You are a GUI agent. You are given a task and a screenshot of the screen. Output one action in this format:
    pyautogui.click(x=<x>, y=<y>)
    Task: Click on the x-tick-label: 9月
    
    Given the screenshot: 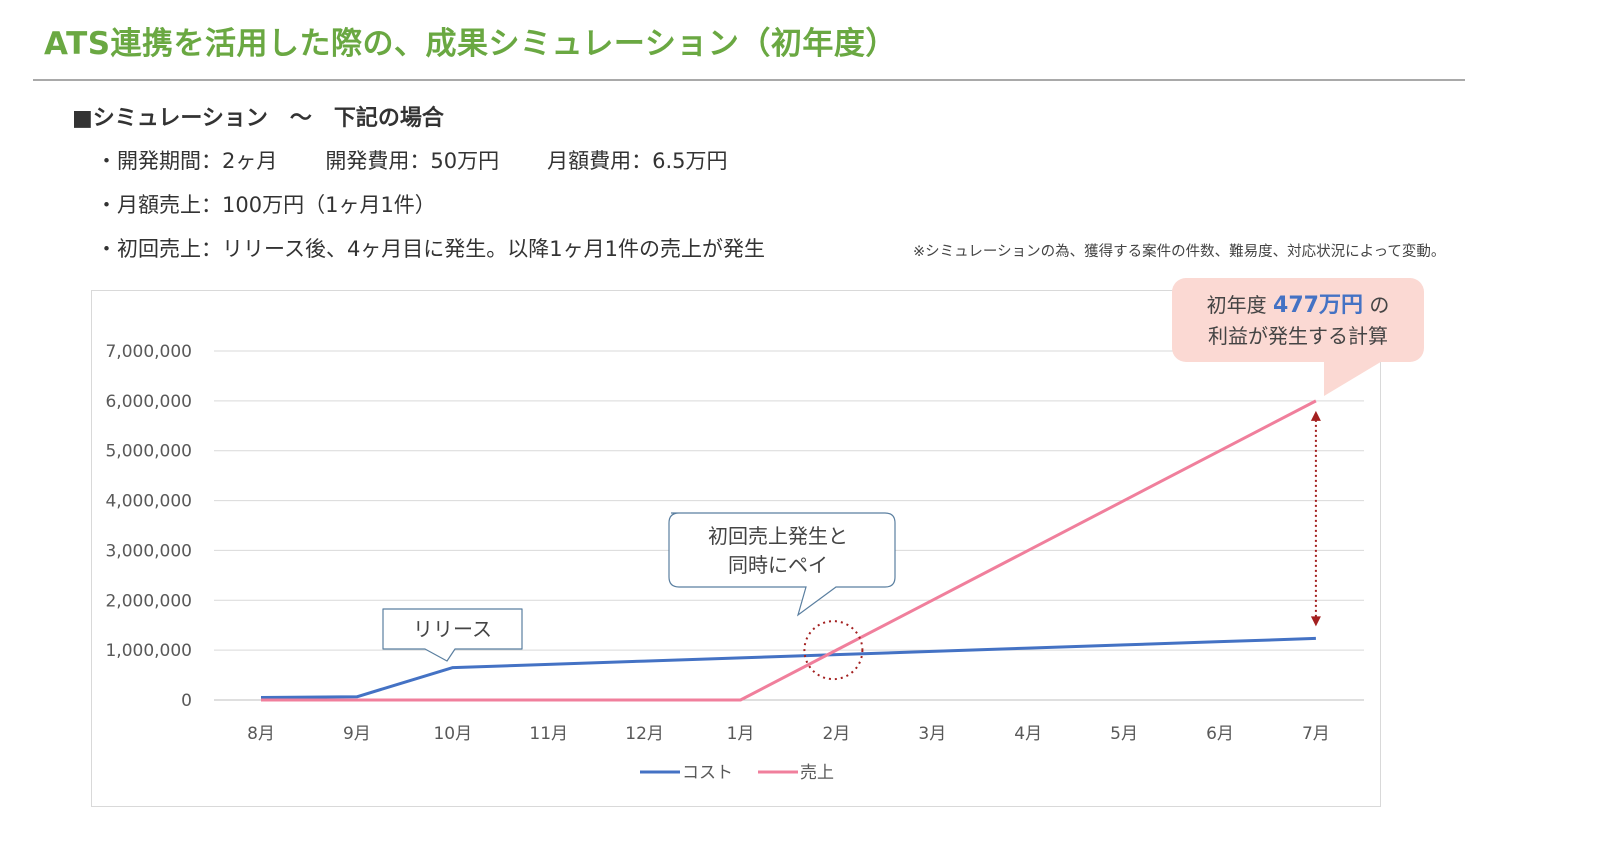 What is the action you would take?
    pyautogui.click(x=357, y=734)
    